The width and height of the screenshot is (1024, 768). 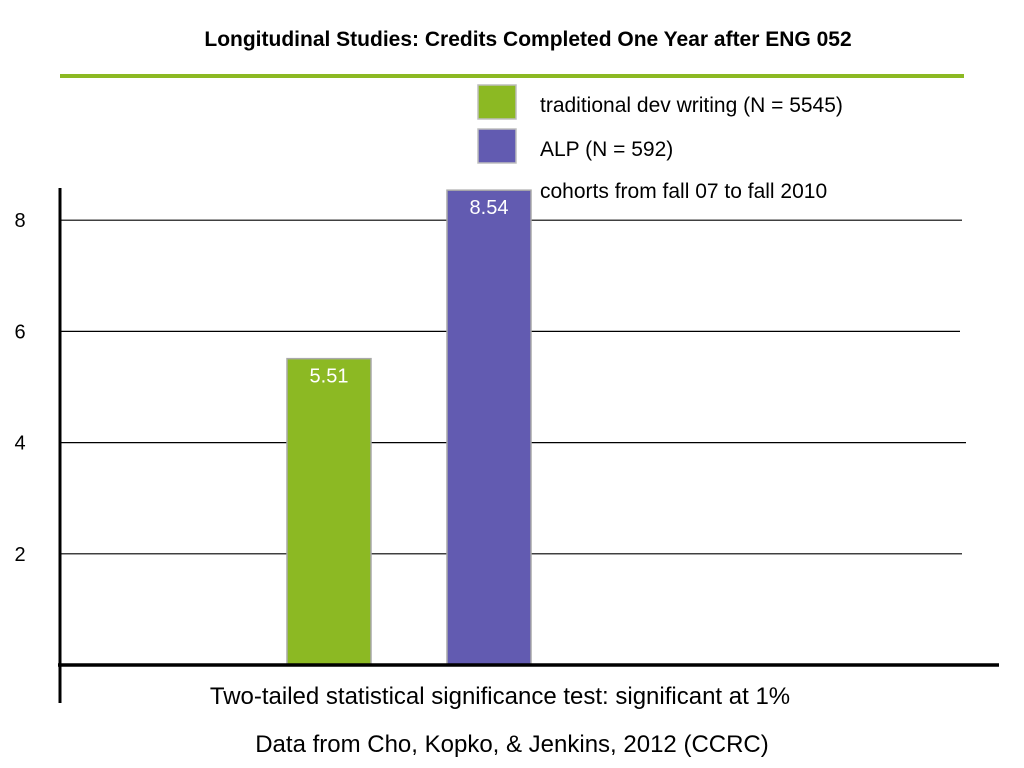 I want to click on title-underline, so click(x=512, y=76).